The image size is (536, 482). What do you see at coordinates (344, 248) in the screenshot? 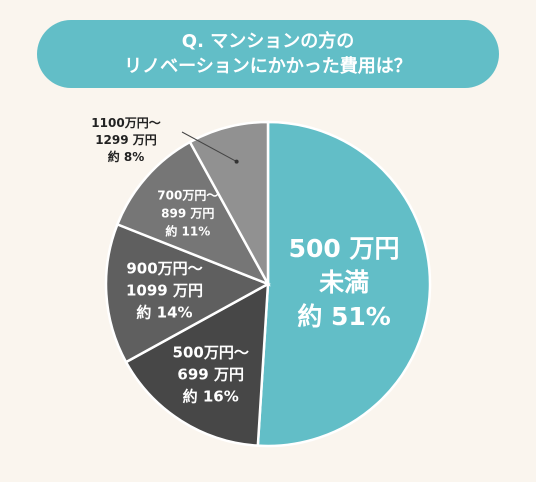
I see `slice-range-label: 500 万円` at bounding box center [344, 248].